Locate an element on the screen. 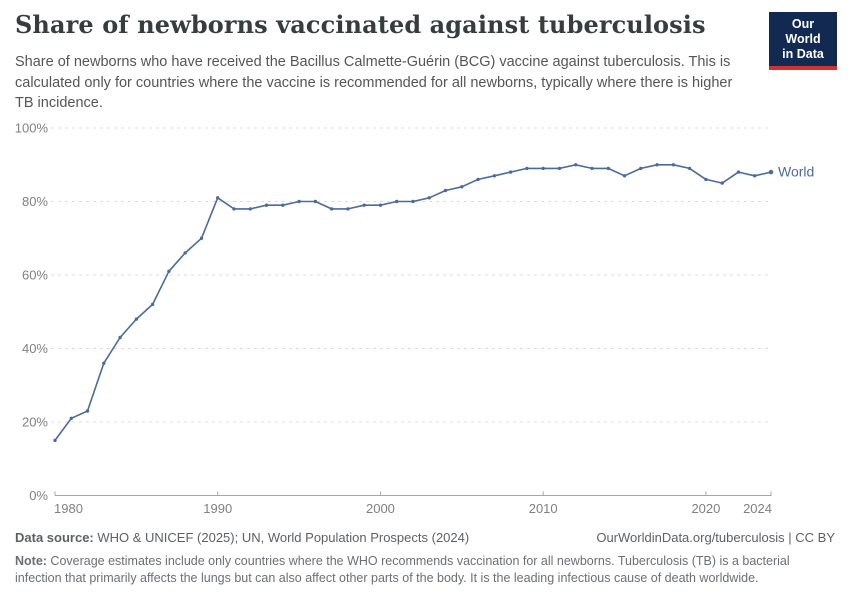 This screenshot has width=850, height=600. data-point-2002 is located at coordinates (413, 201).